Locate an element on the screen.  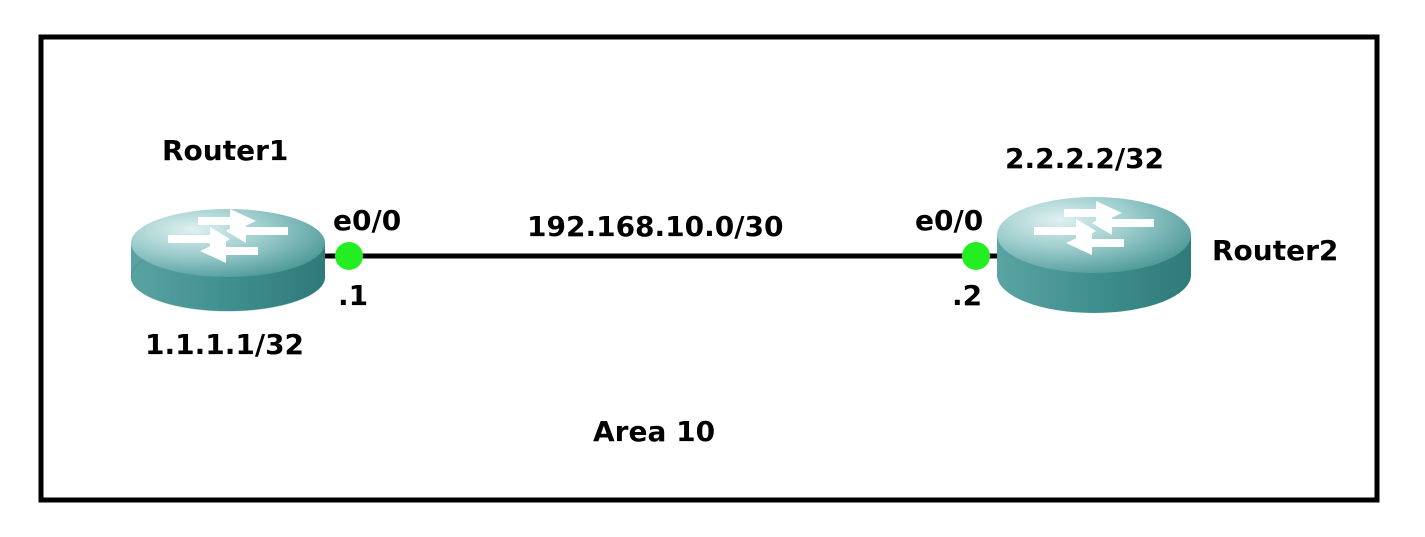
router1-name-label: Router1 is located at coordinates (225, 150).